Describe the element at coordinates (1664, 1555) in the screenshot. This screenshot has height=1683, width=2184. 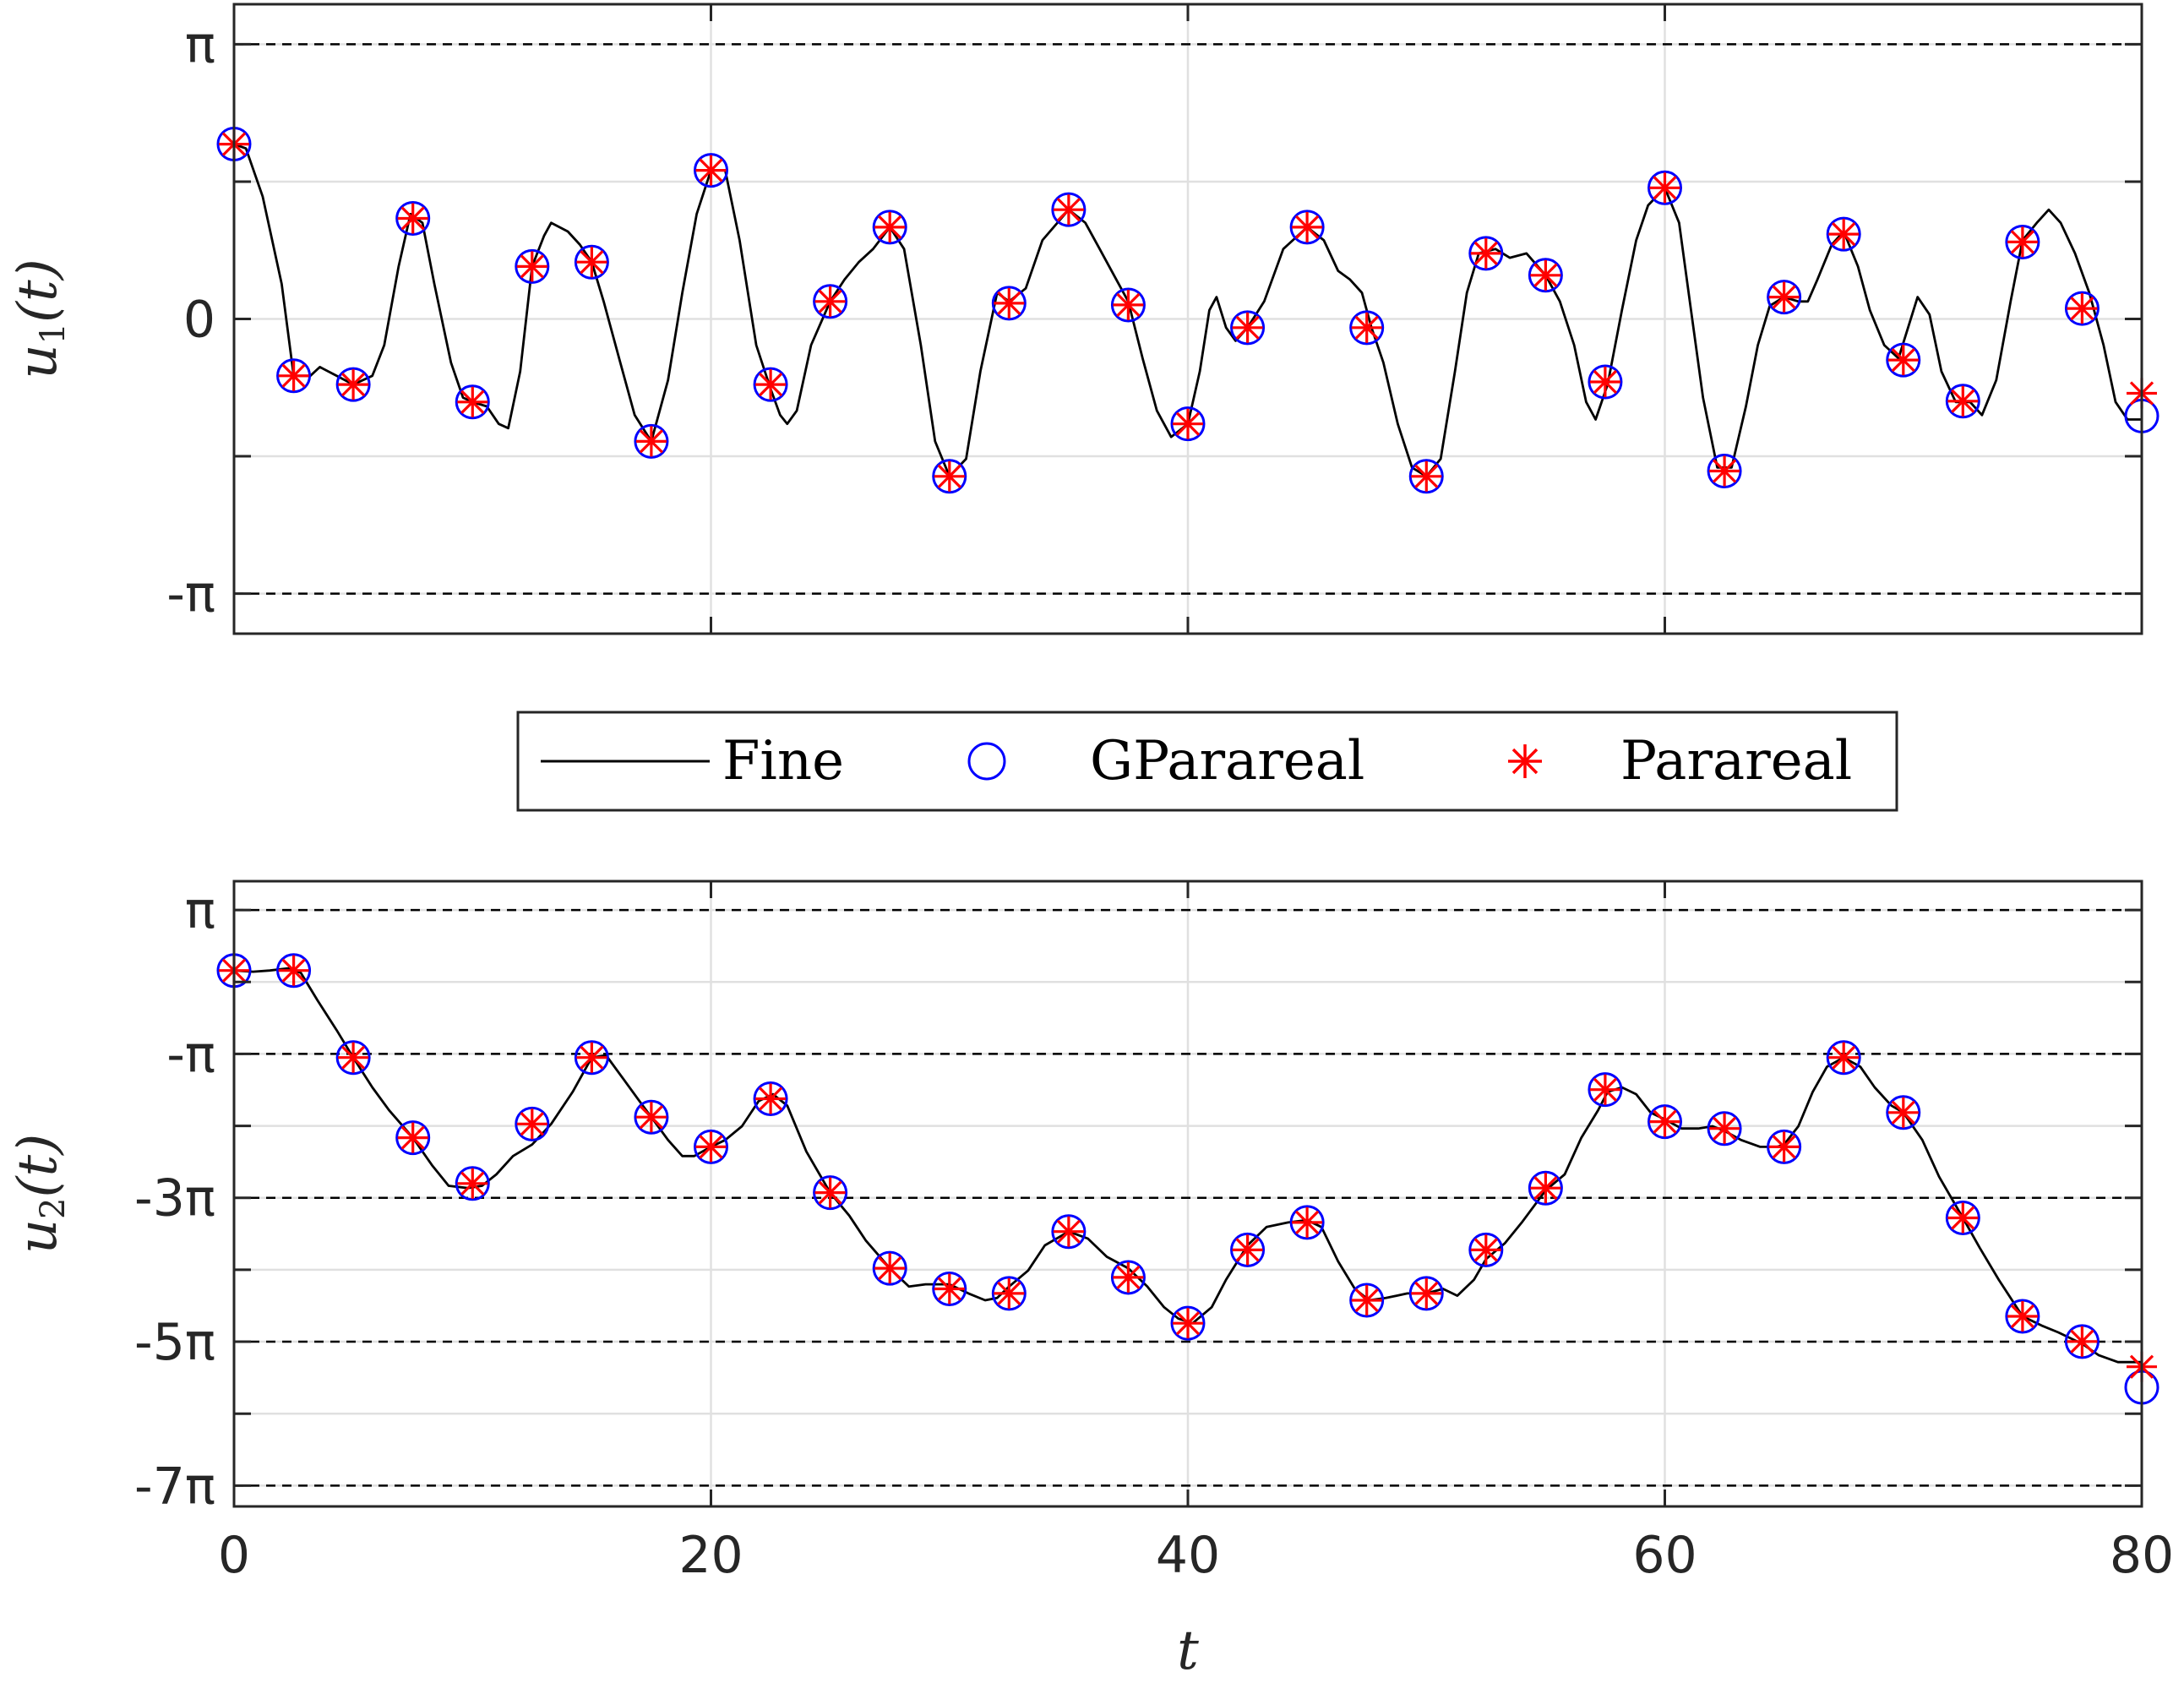
I see `x-tick-label: 60` at that location.